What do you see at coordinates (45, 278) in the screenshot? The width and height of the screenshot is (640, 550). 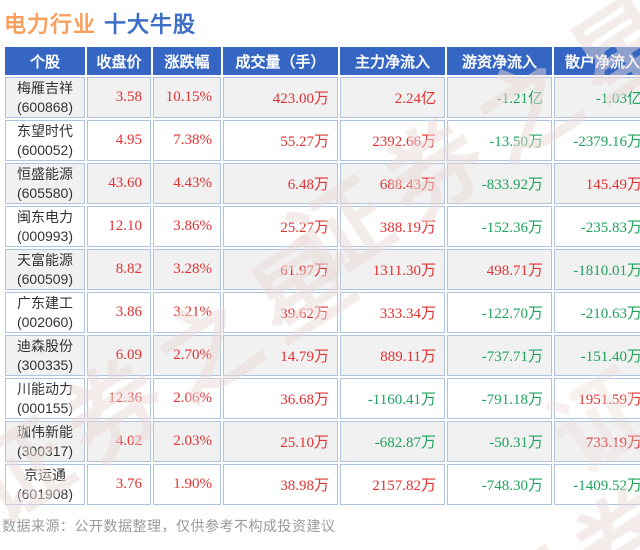 I see `stock-code: (600509)` at bounding box center [45, 278].